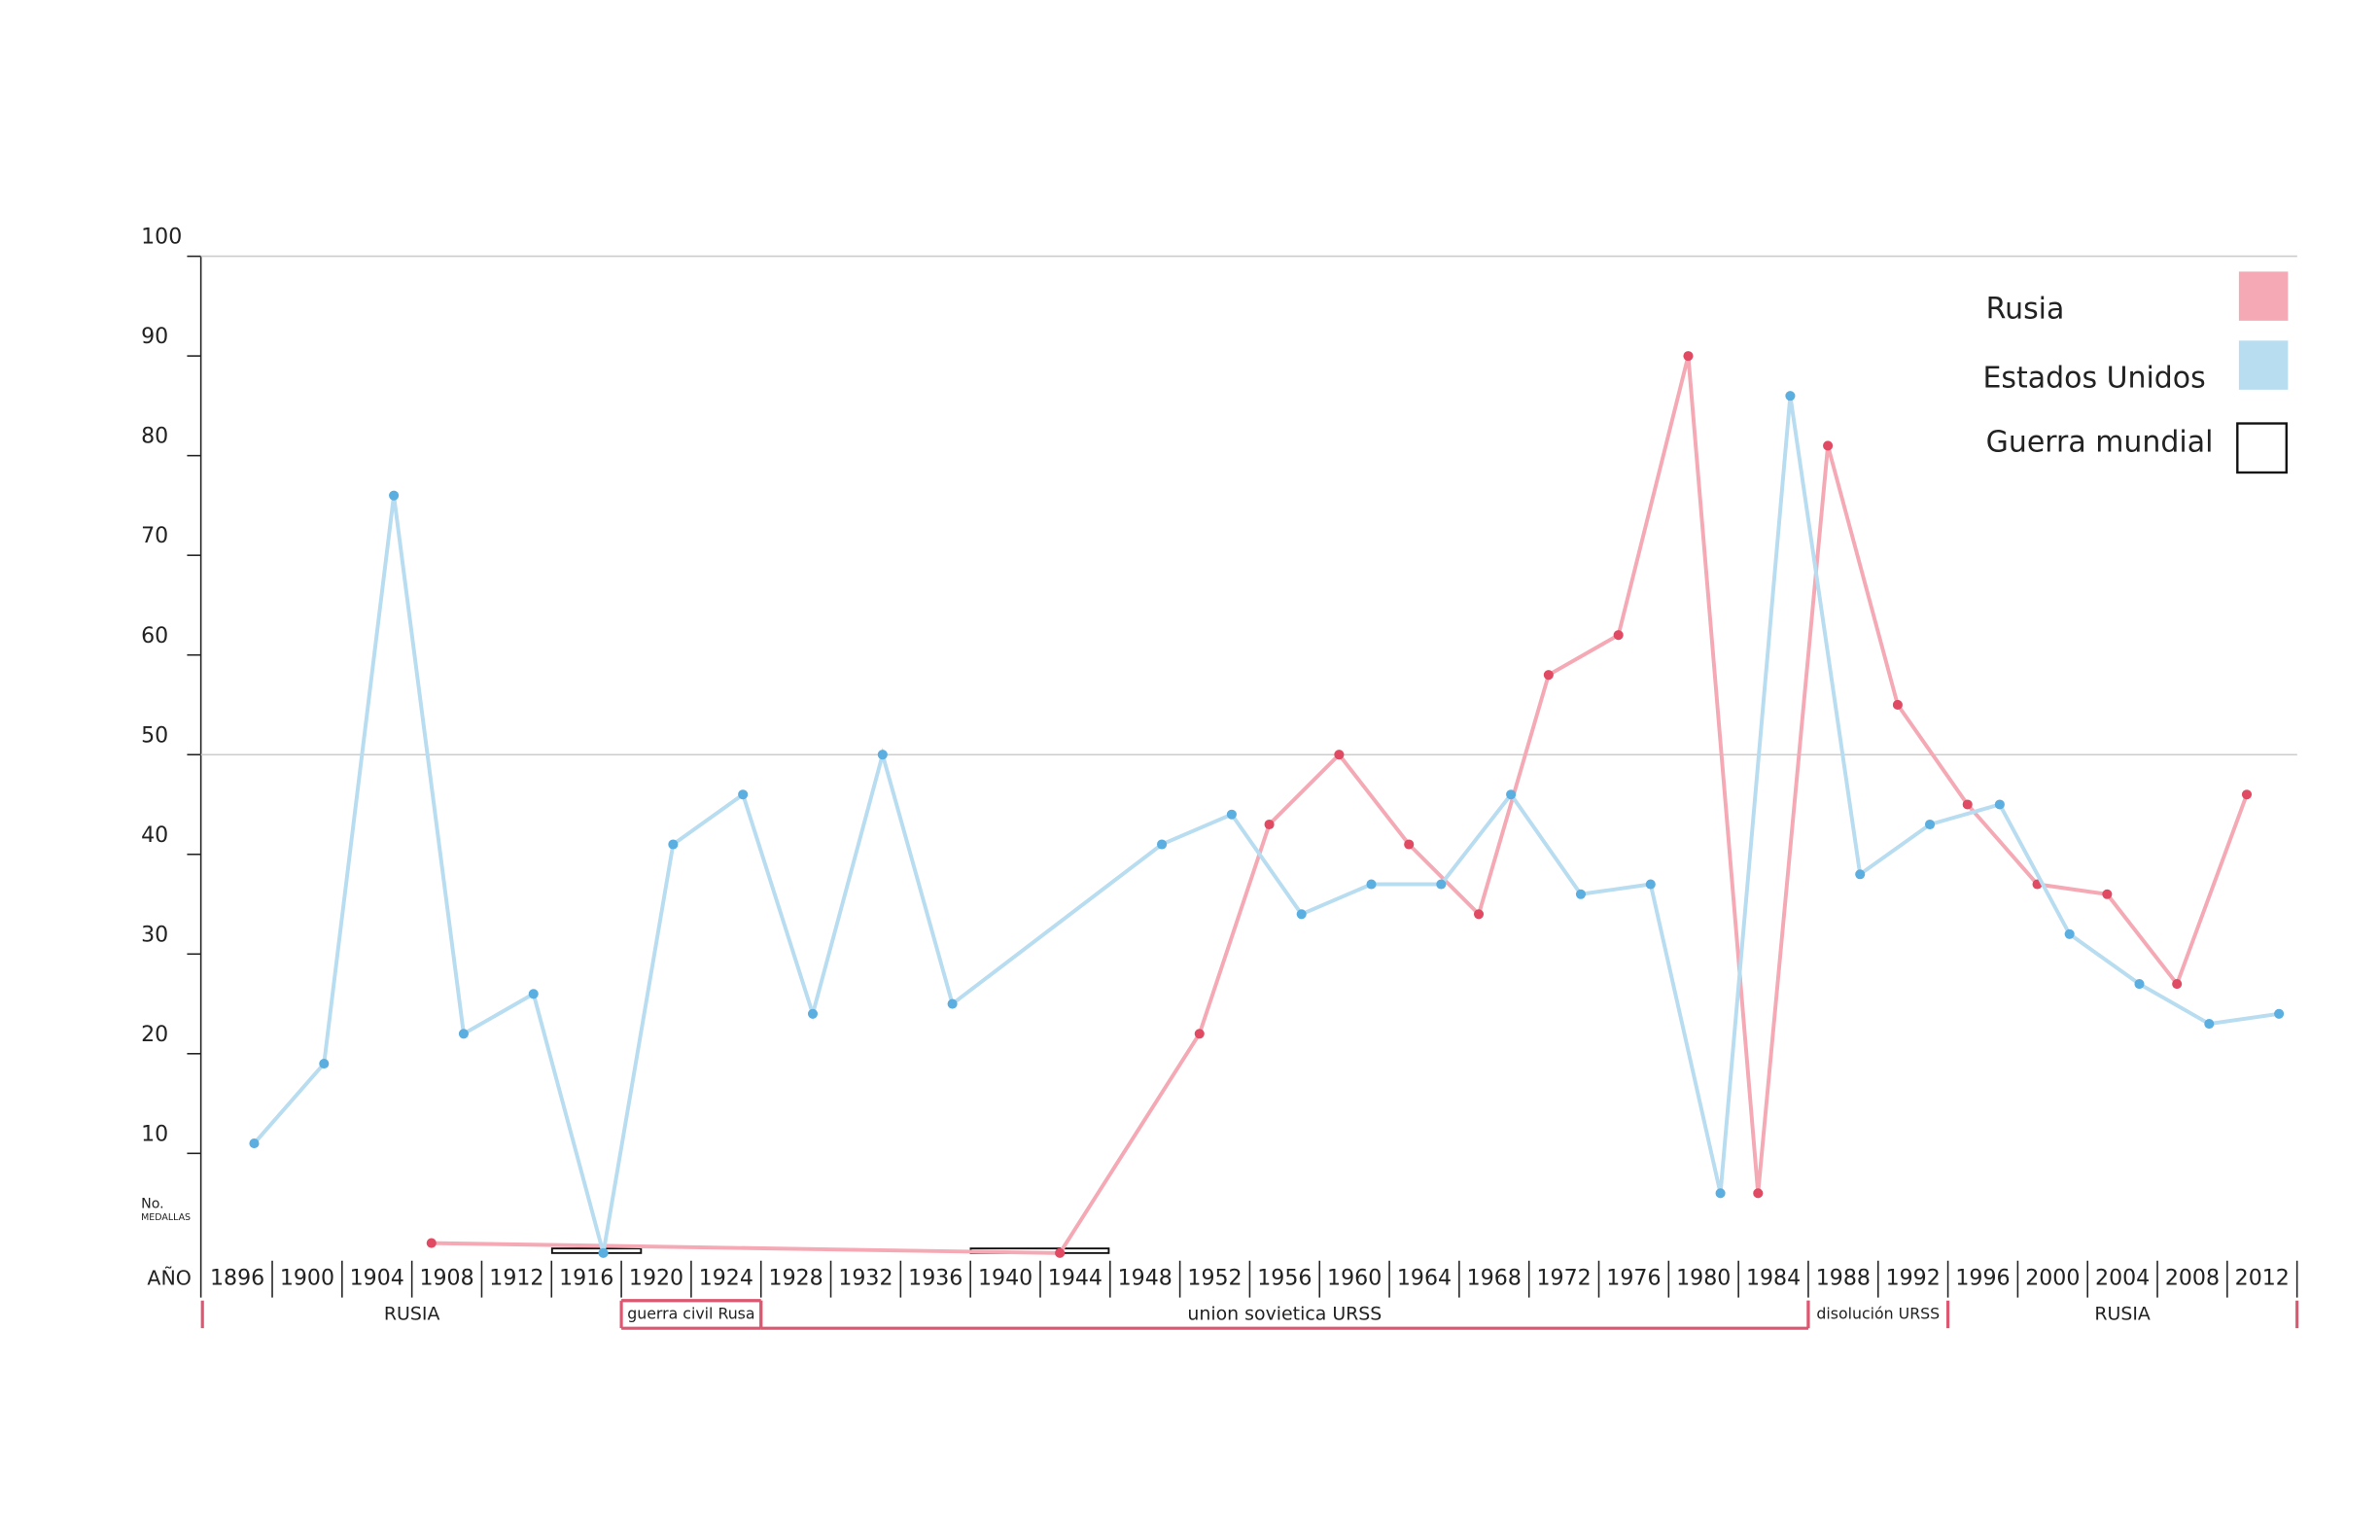 The image size is (2380, 1540). Describe the element at coordinates (2192, 1279) in the screenshot. I see `x-tick-label: 2008` at that location.